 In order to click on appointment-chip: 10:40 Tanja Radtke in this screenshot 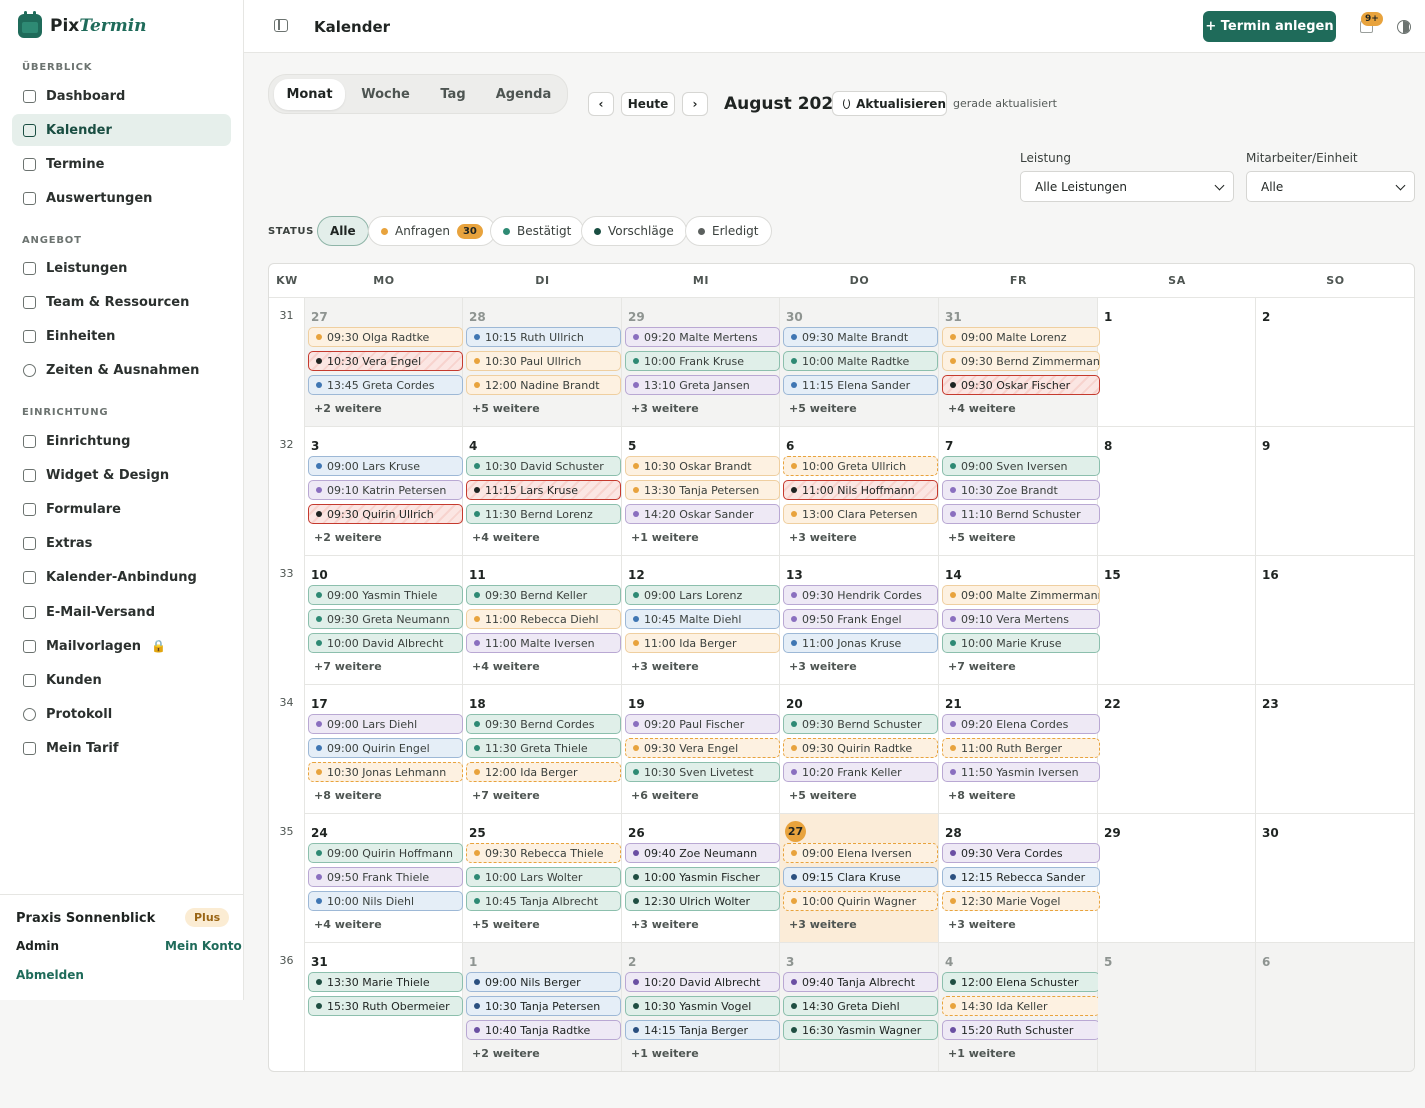, I will do `click(543, 1030)`.